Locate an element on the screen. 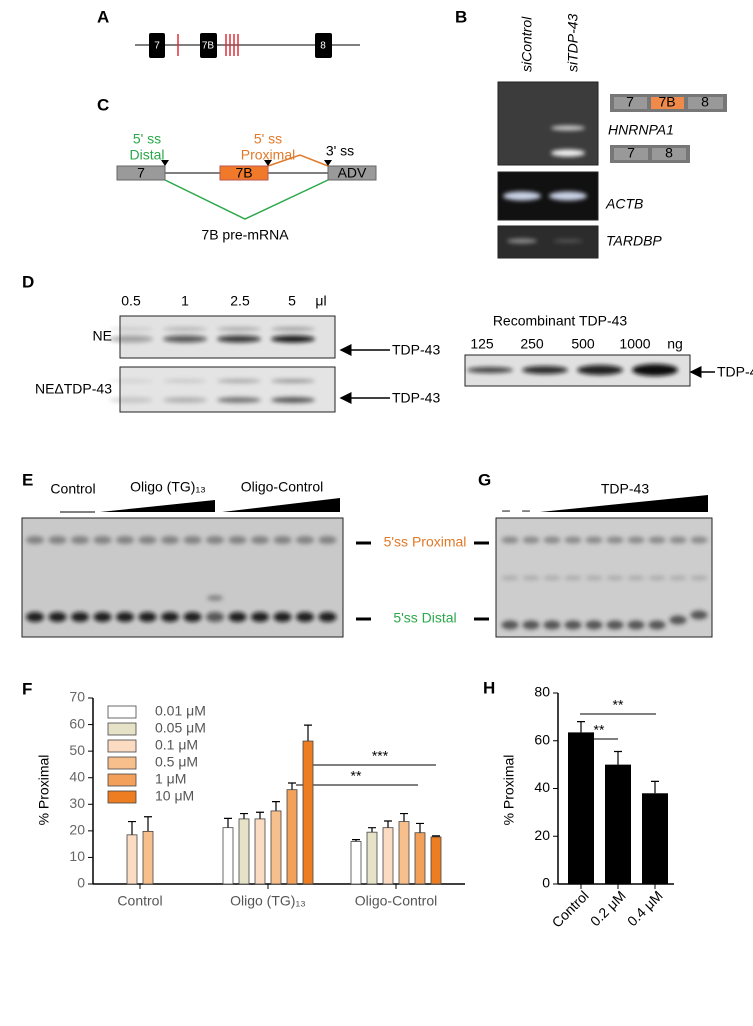 Image resolution: width=753 pixels, height=1026 pixels. panel-label: A is located at coordinates (103, 16).